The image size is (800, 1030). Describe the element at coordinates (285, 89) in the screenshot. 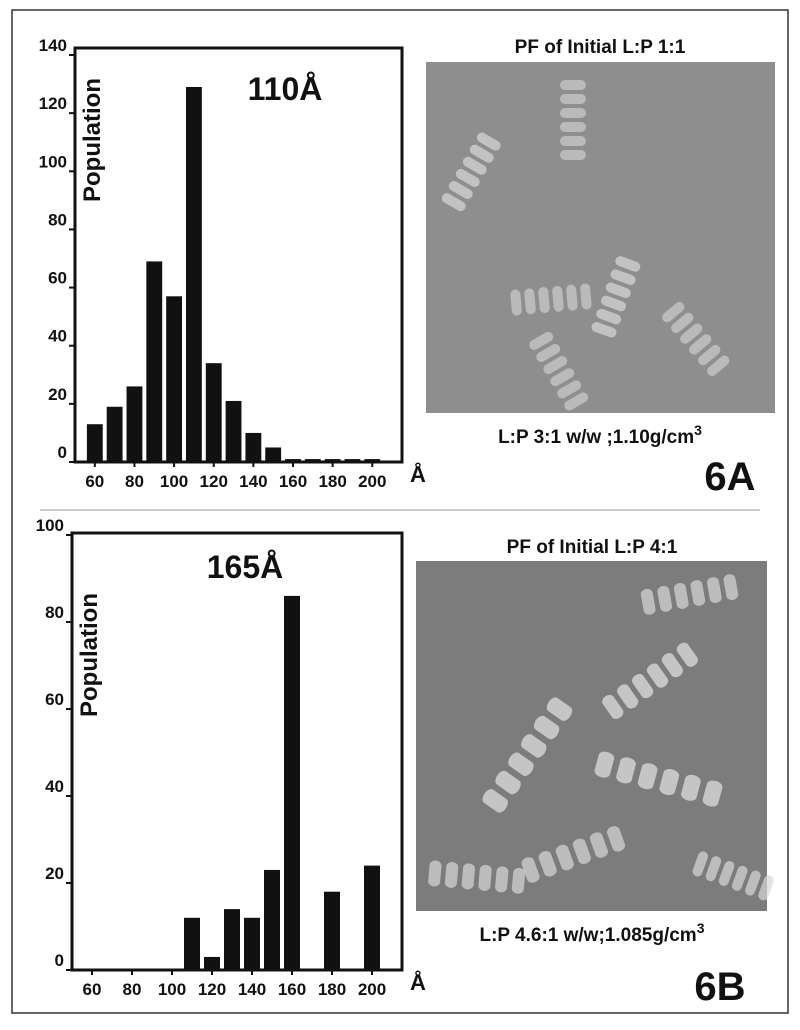

I see `annotation: 110Å` at that location.